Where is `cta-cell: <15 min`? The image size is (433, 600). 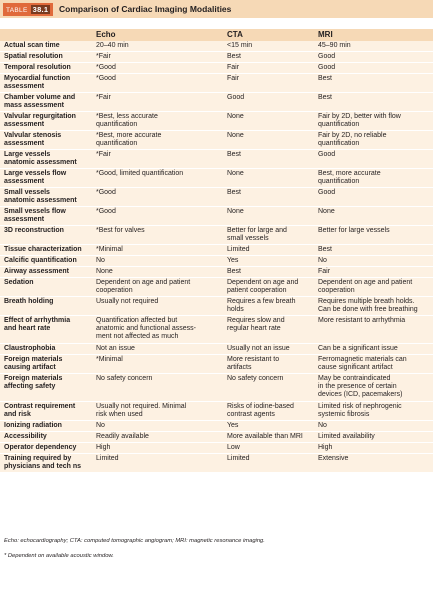 cta-cell: <15 min is located at coordinates (240, 45).